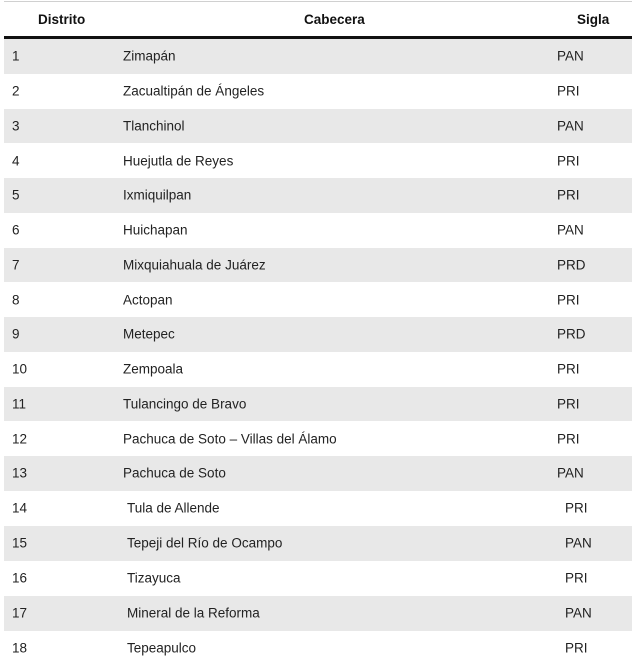 The width and height of the screenshot is (632, 670). What do you see at coordinates (20, 613) in the screenshot?
I see `cell-distrito: 17` at bounding box center [20, 613].